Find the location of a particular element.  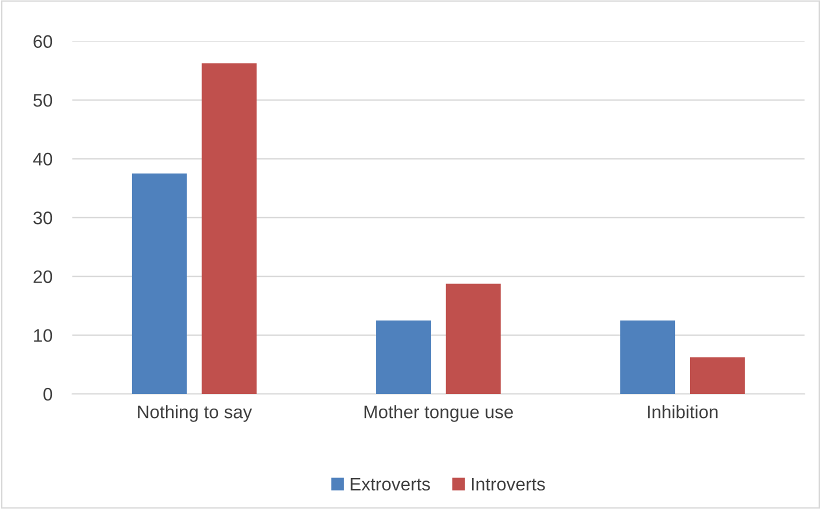

y-tick-label: 20 is located at coordinates (43, 277).